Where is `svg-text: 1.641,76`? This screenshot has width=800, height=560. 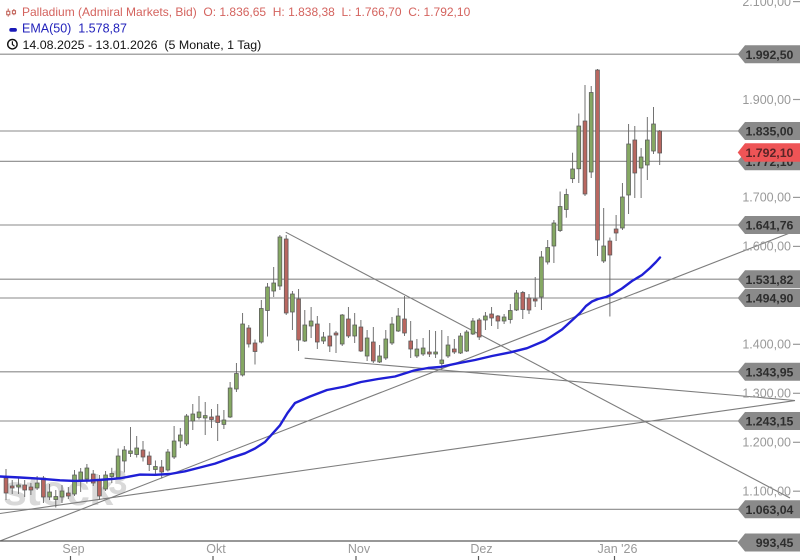 svg-text: 1.641,76 is located at coordinates (770, 226).